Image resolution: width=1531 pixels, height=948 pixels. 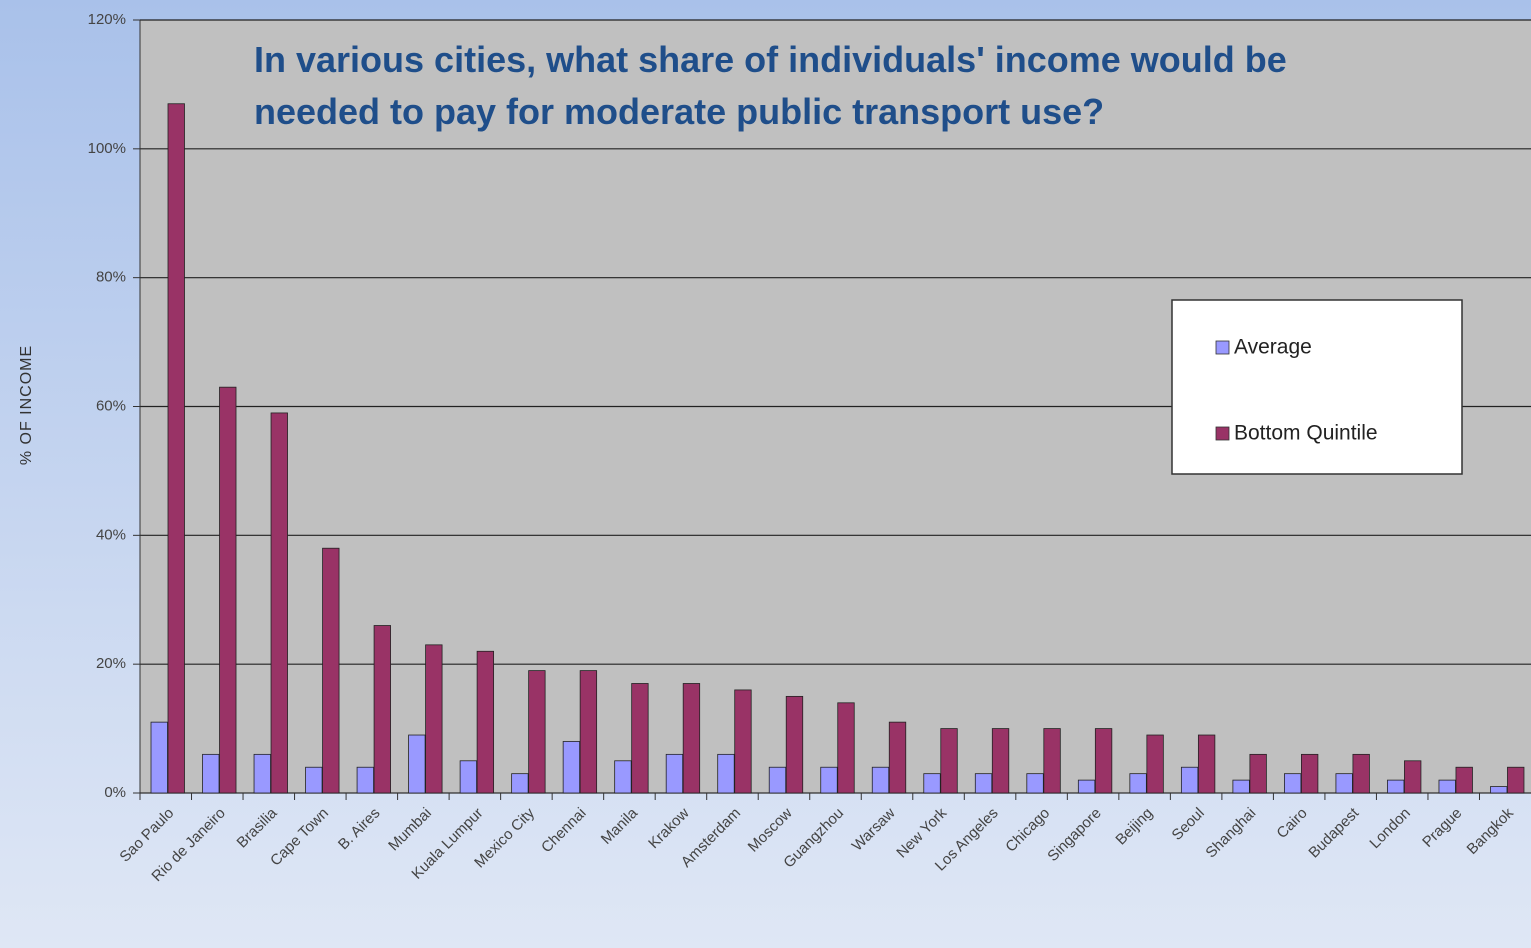 I want to click on x-tick-label: Warsaw, so click(x=874, y=830).